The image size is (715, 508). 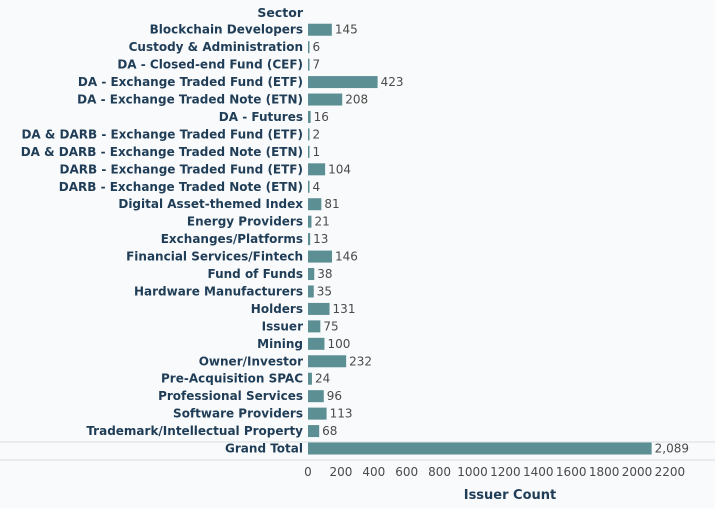 What do you see at coordinates (238, 414) in the screenshot?
I see `category-label: Software Providers` at bounding box center [238, 414].